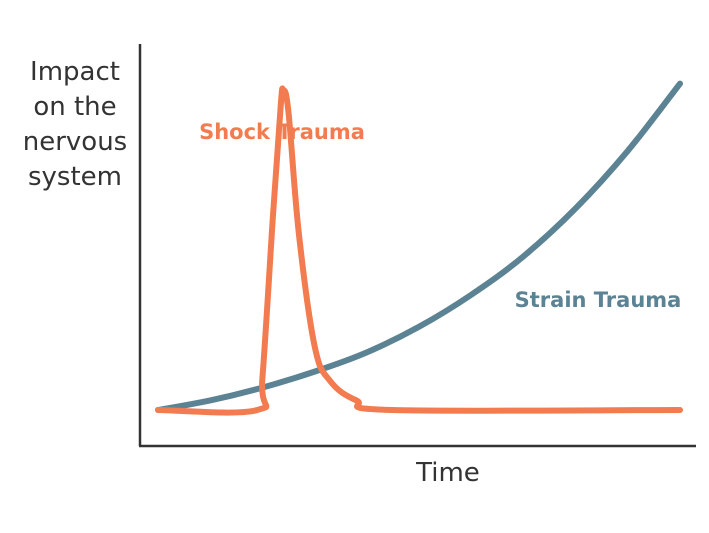  What do you see at coordinates (282, 132) in the screenshot?
I see `series-label-shock-trauma: Shock Trauma` at bounding box center [282, 132].